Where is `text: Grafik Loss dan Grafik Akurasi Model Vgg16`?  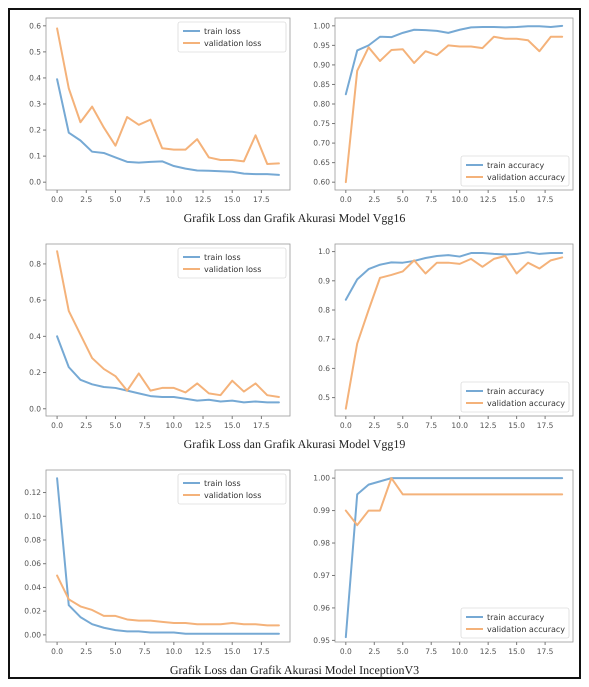
text: Grafik Loss dan Grafik Akurasi Model Vgg16 is located at coordinates (295, 218).